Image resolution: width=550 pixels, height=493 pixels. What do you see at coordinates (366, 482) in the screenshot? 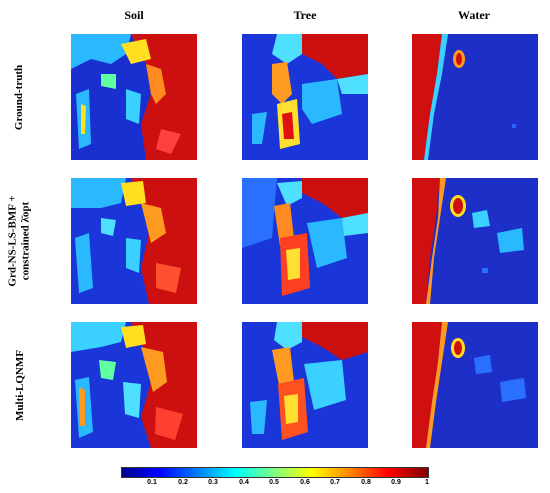
I see `colorbar-tick: 0.8` at bounding box center [366, 482].